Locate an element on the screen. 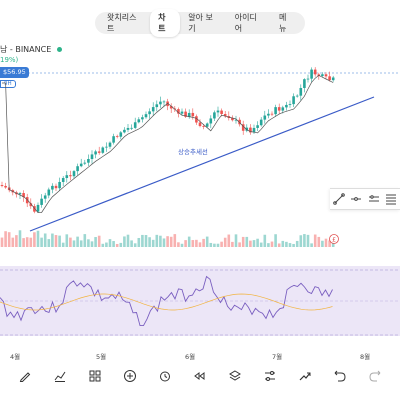 The image size is (400, 400). alarm-icon is located at coordinates (165, 376).